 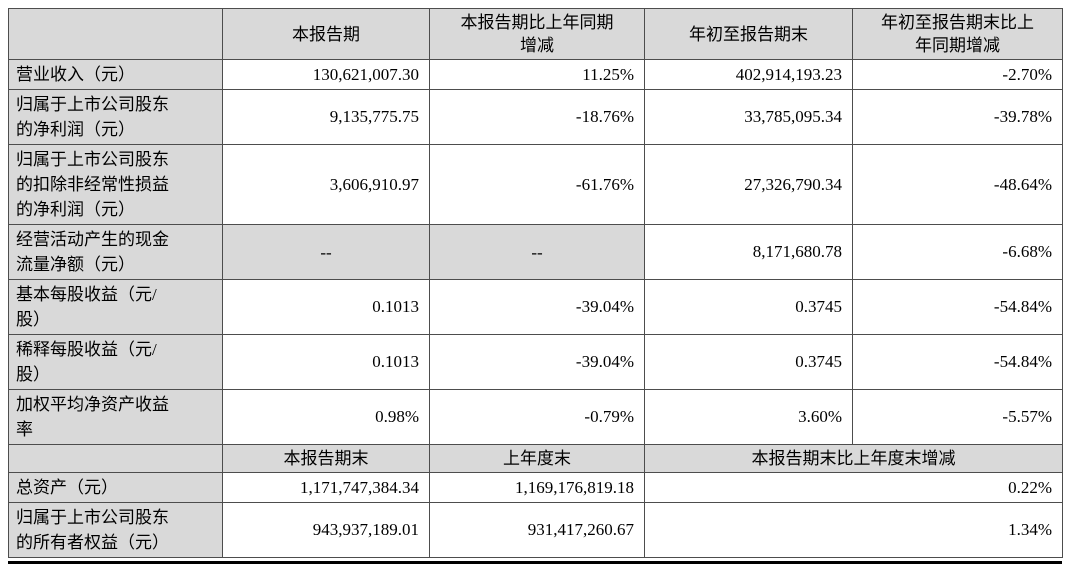 I want to click on value-ytd: 402,914,193.23, so click(x=748, y=74).